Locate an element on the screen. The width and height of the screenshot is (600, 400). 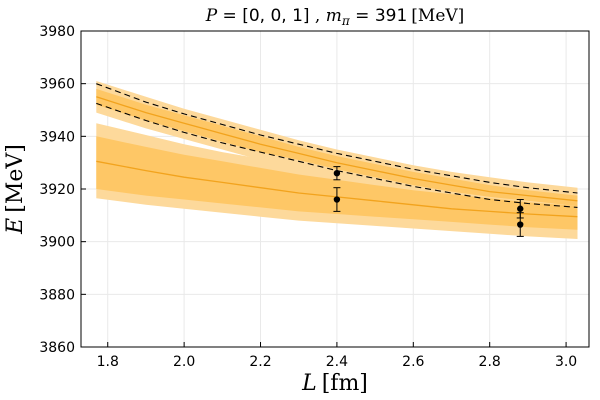
y-axis-label: E [MeV] is located at coordinates (15, 189).